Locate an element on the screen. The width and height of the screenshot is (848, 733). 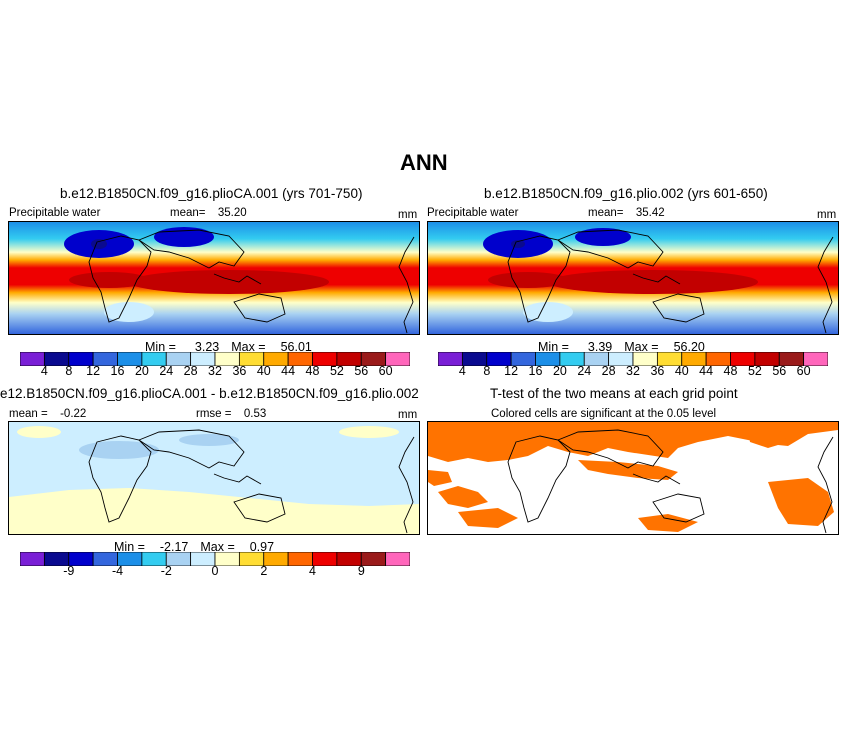
panel2-colorbar-tick-label: 52 is located at coordinates (754, 371).